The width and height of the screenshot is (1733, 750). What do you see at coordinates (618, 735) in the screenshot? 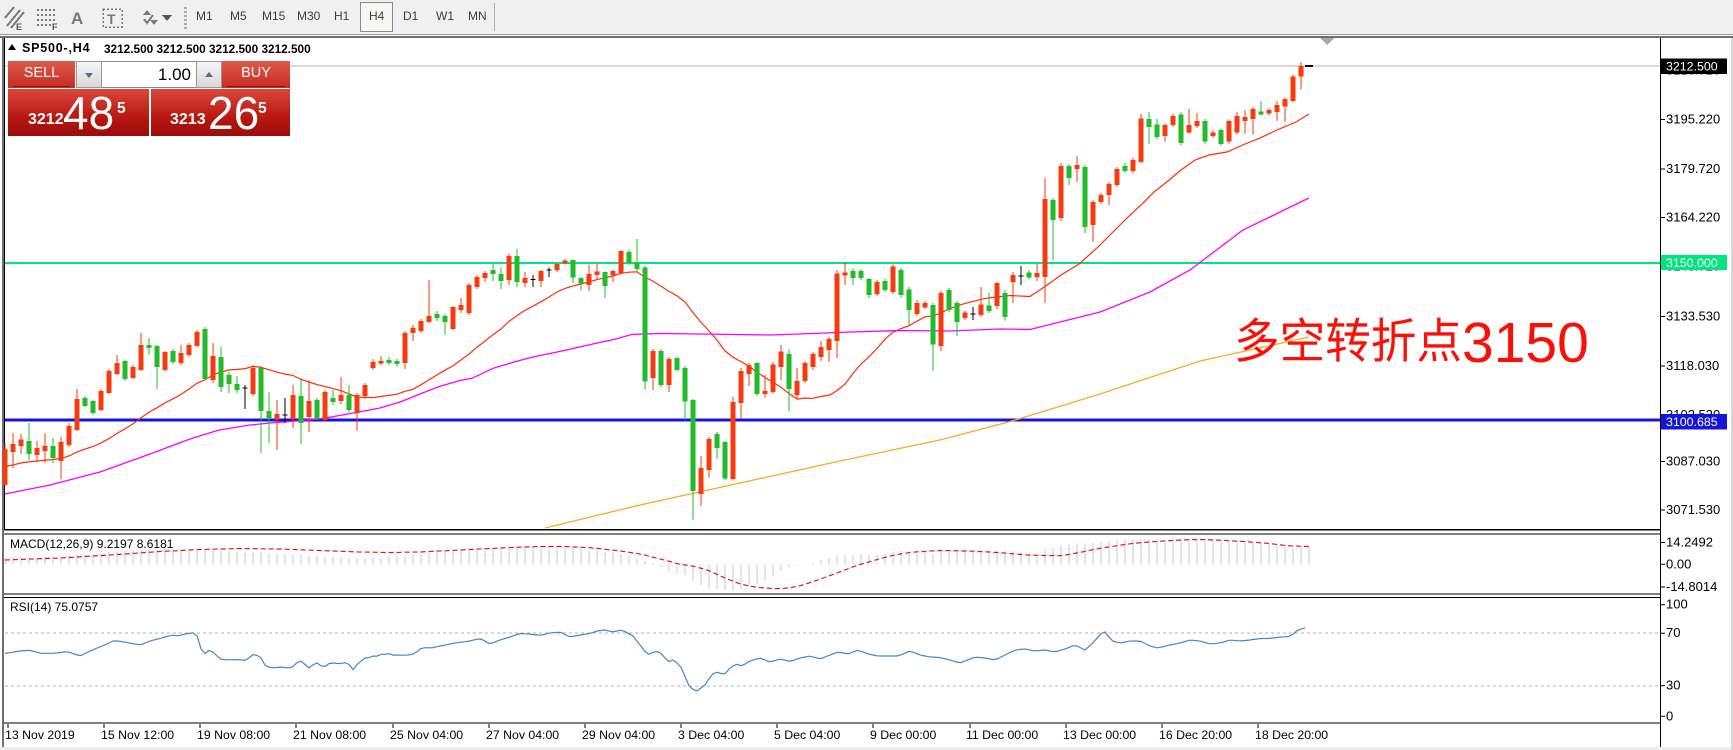
I see `svg-text: 29 Nov 04:00` at bounding box center [618, 735].